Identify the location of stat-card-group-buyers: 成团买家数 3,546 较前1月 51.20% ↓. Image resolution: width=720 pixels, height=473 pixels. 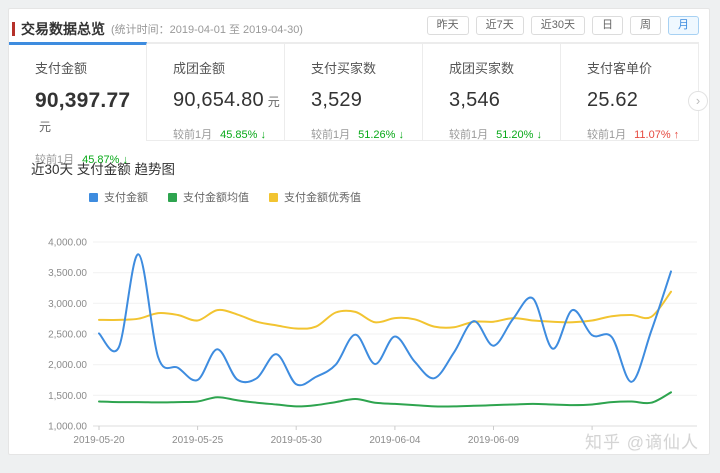
(492, 92).